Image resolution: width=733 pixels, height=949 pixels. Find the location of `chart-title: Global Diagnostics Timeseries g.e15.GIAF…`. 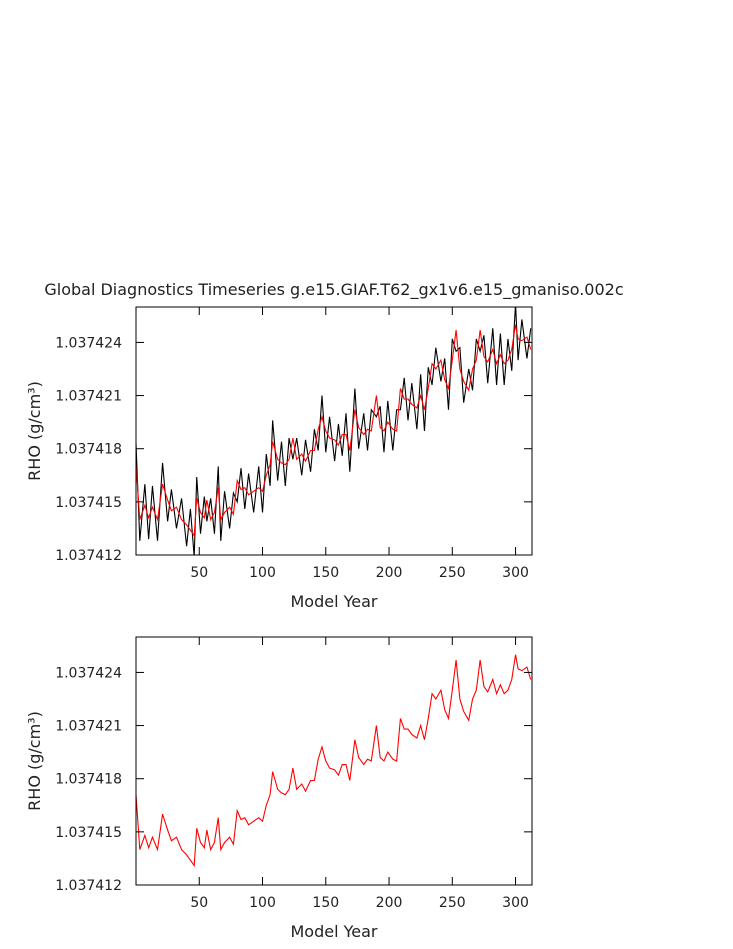

chart-title: Global Diagnostics Timeseries g.e15.GIAF… is located at coordinates (333, 290).